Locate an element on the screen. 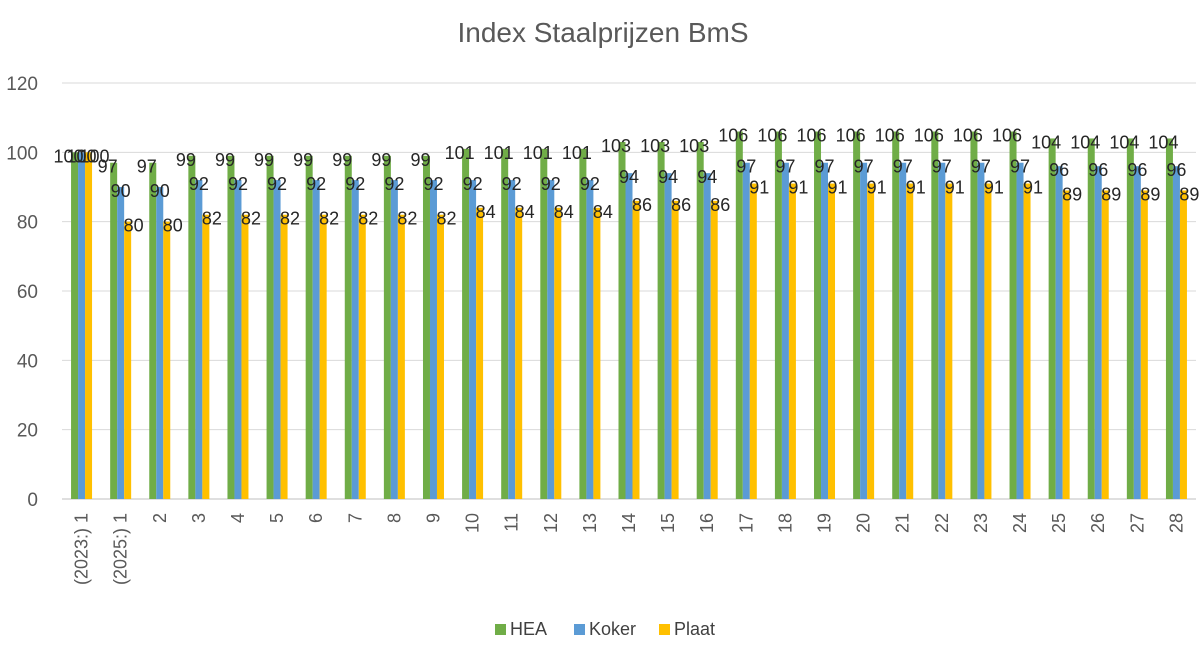  legend-swatch-hea is located at coordinates (500, 629).